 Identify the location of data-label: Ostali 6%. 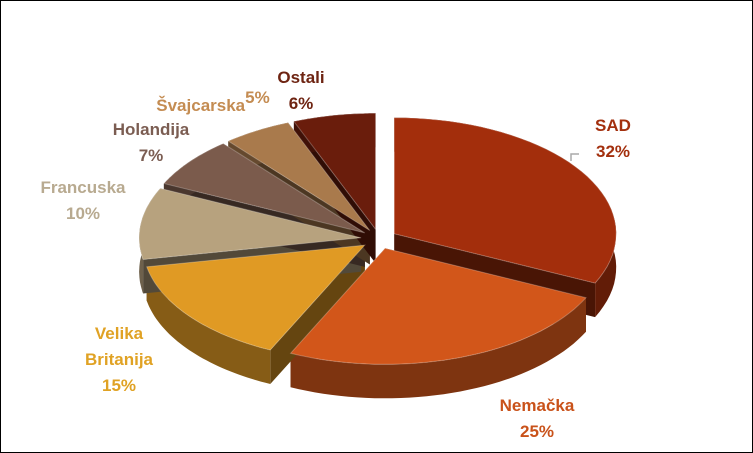
(301, 91).